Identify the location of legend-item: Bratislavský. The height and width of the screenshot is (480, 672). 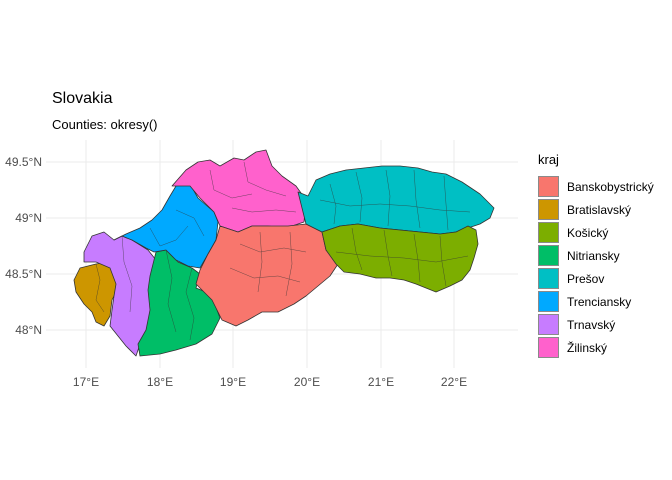
(596, 209).